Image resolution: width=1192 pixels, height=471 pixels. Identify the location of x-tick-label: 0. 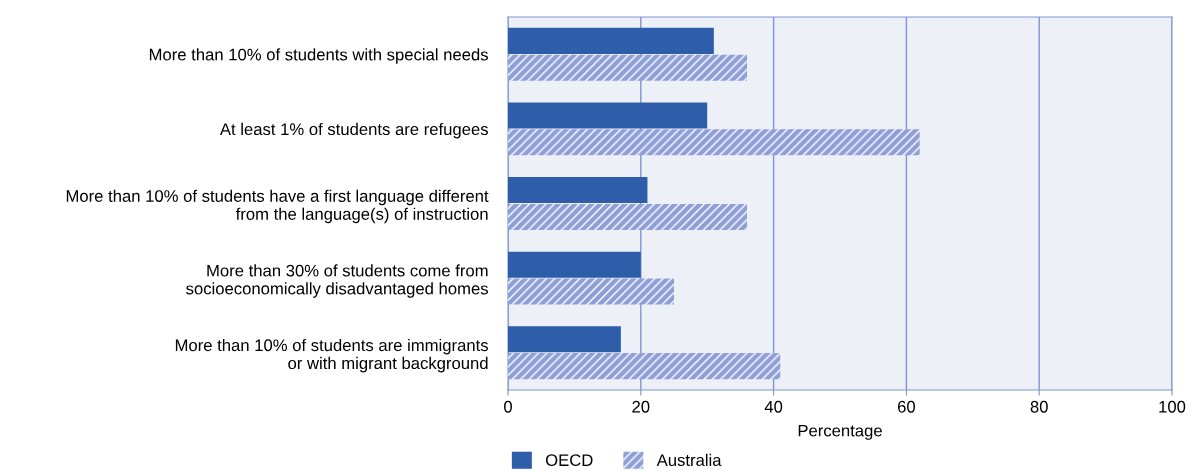
(508, 406).